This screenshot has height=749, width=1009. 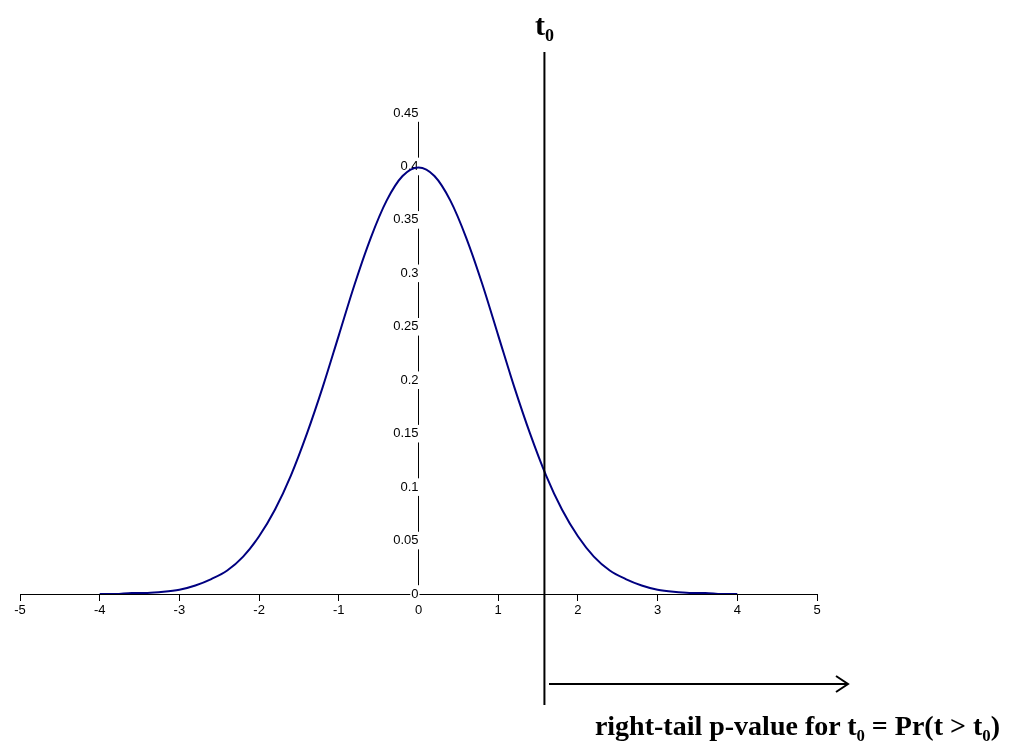 I want to click on x-tick-label: -3, so click(x=179, y=610).